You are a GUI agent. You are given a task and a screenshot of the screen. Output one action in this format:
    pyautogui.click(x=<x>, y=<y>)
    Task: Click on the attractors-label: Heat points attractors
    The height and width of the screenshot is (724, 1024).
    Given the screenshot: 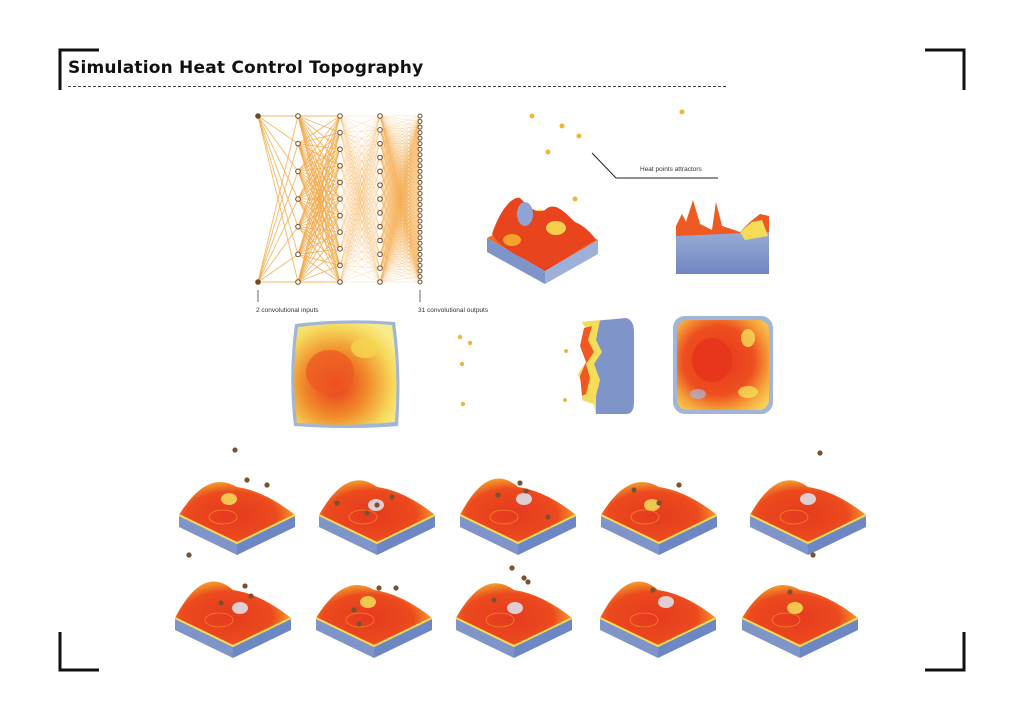 What is the action you would take?
    pyautogui.click(x=671, y=169)
    